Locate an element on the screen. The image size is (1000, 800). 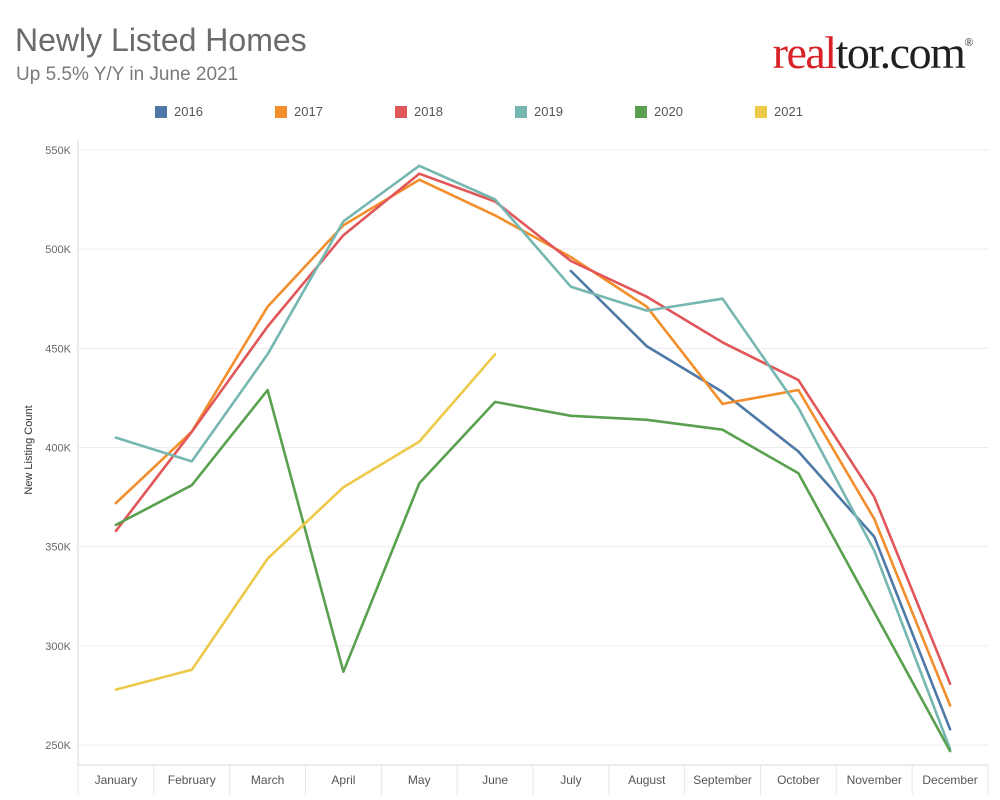
logo-text-dark: tor.com is located at coordinates (900, 52).